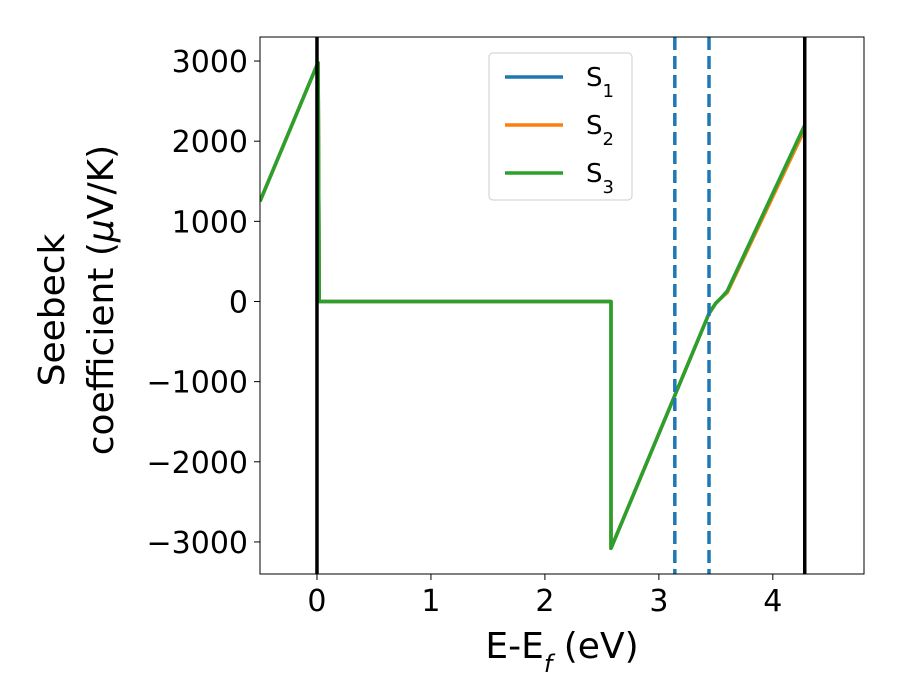 The image size is (900, 700). Describe the element at coordinates (210, 222) in the screenshot. I see `y-tick-label: 1000` at that location.